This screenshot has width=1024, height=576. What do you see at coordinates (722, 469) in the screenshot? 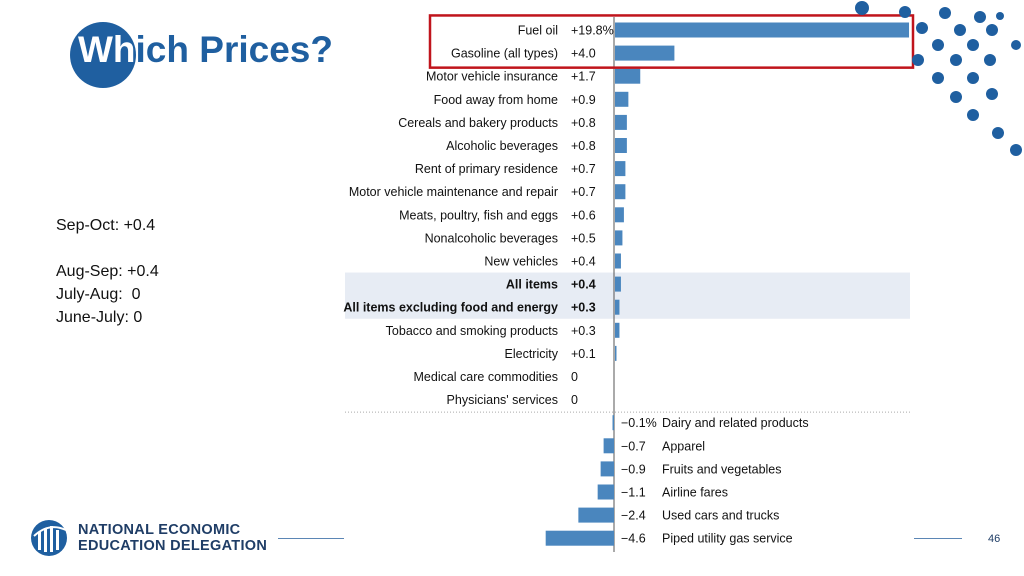
I see `category-label: Fruits and vegetables` at bounding box center [722, 469].